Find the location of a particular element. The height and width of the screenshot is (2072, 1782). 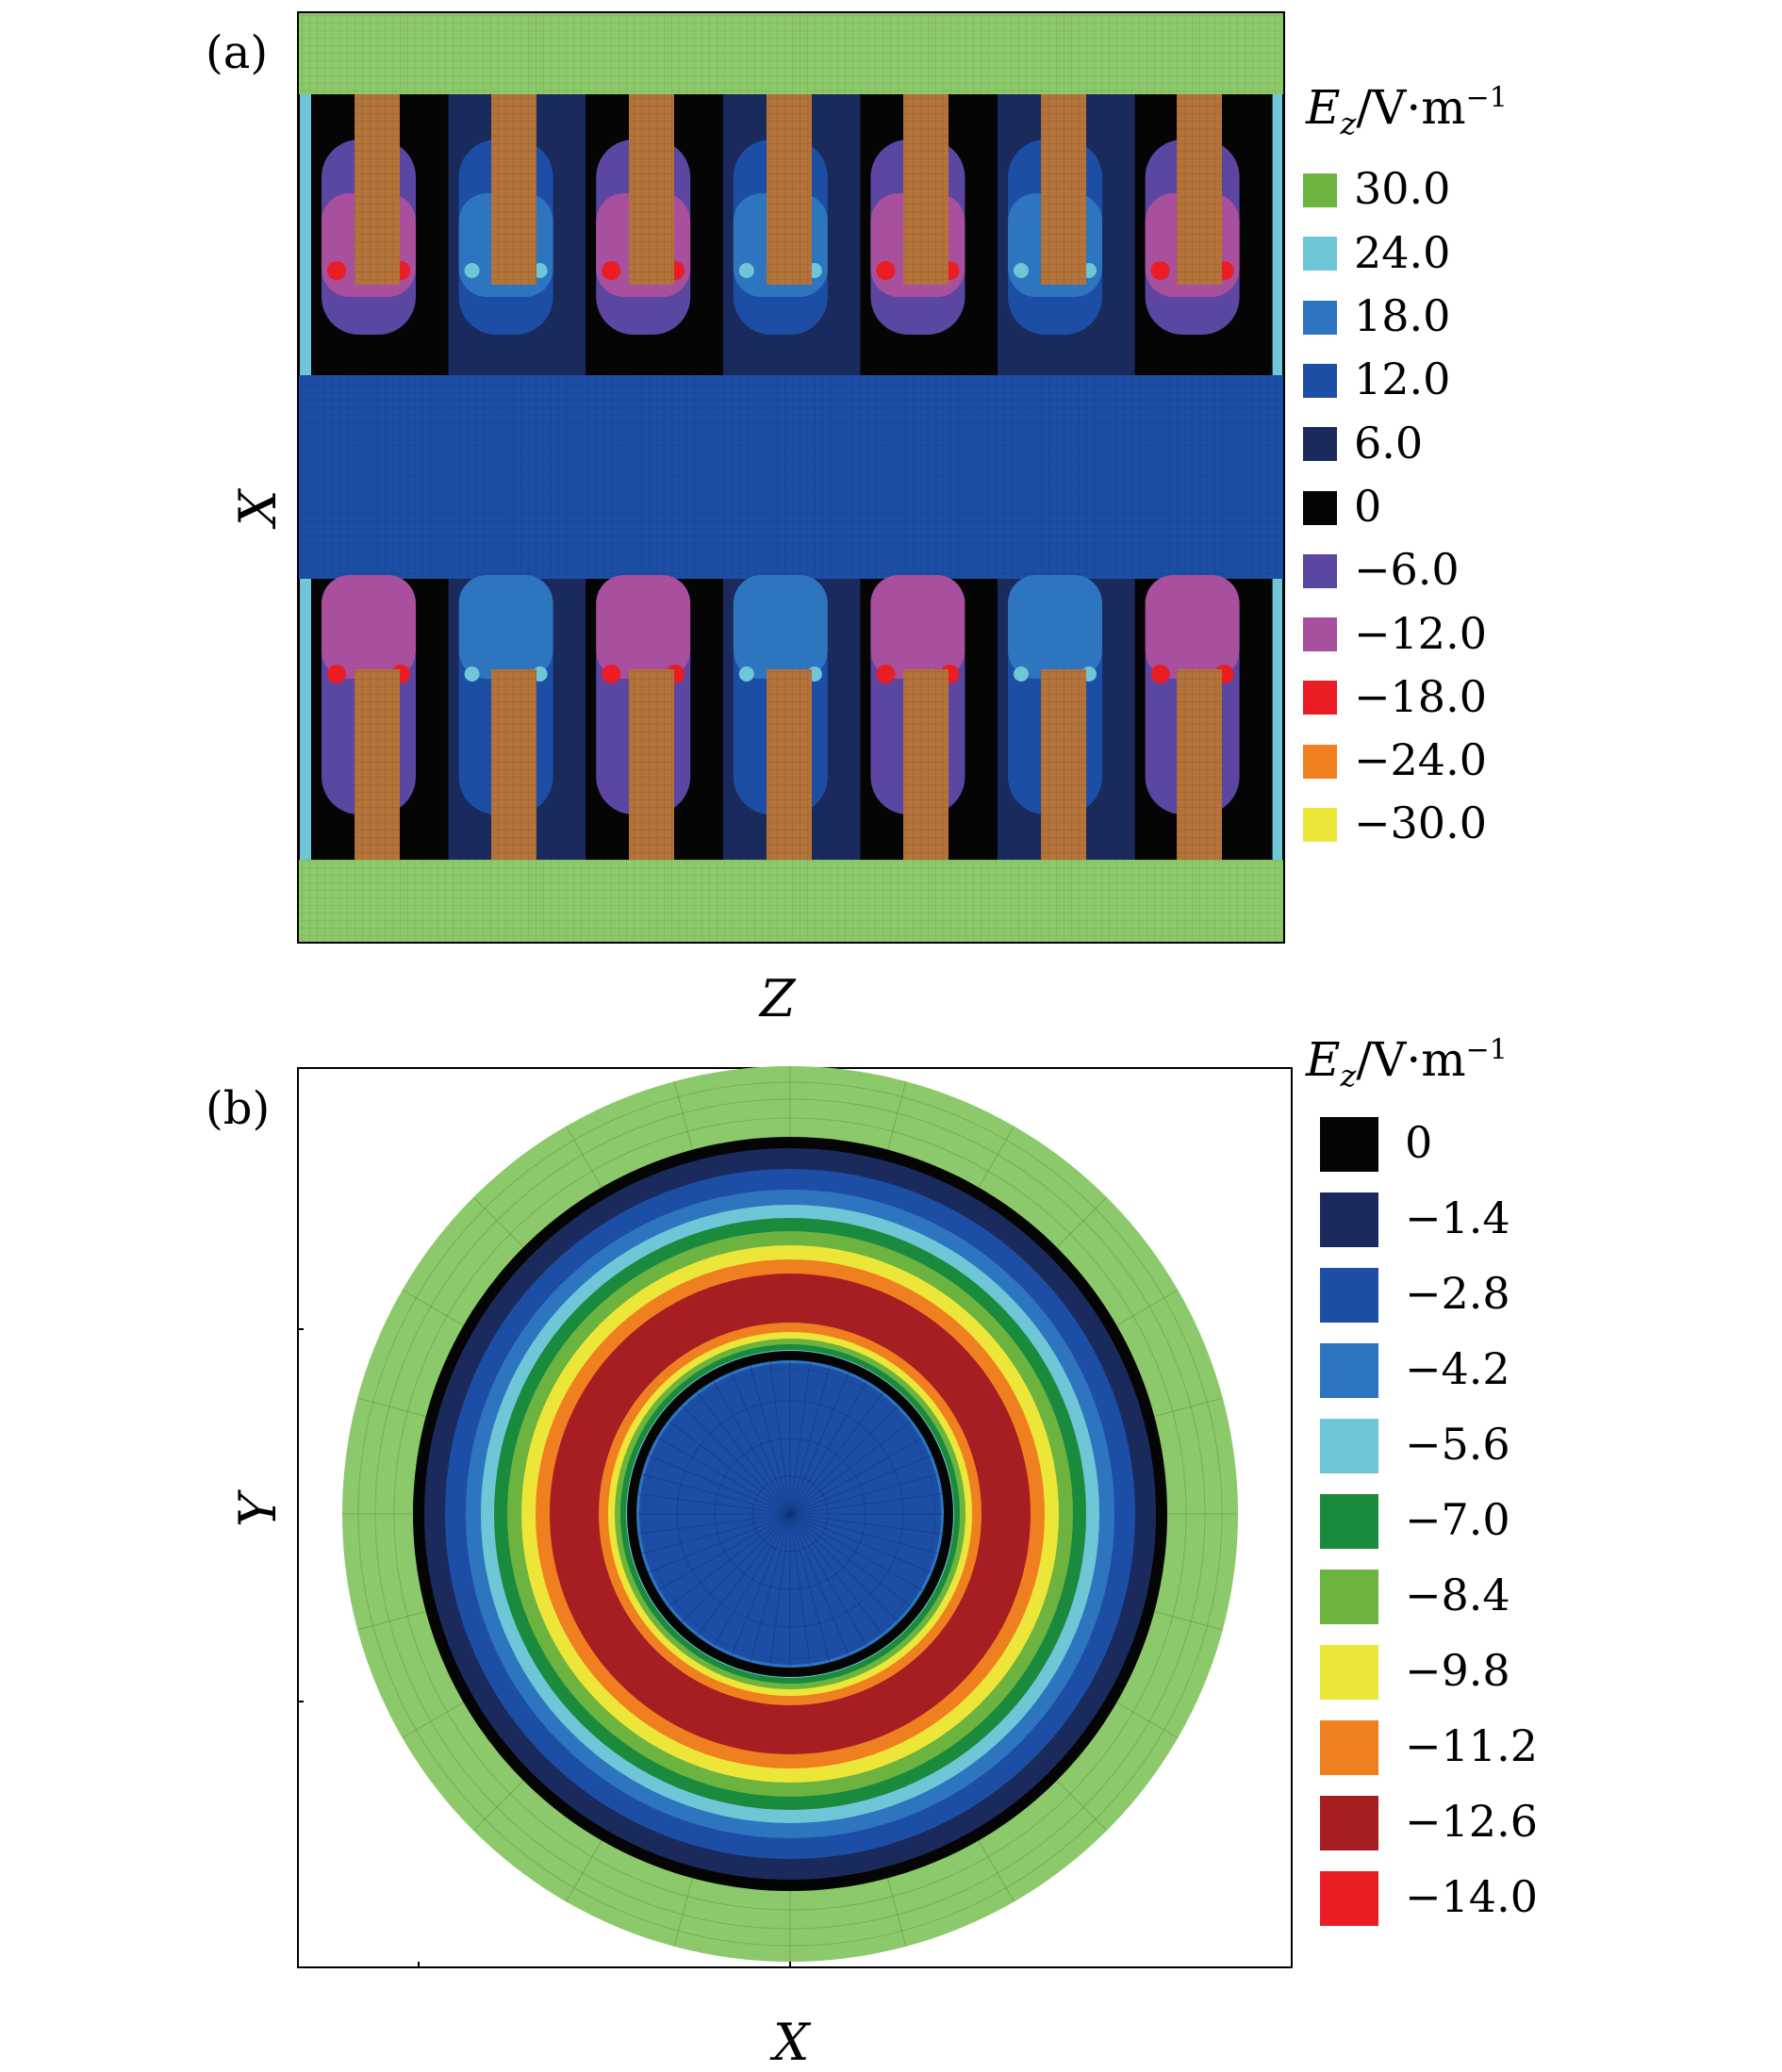

panel-b-legend-title: Ez/V·m−1 is located at coordinates (1407, 1063).